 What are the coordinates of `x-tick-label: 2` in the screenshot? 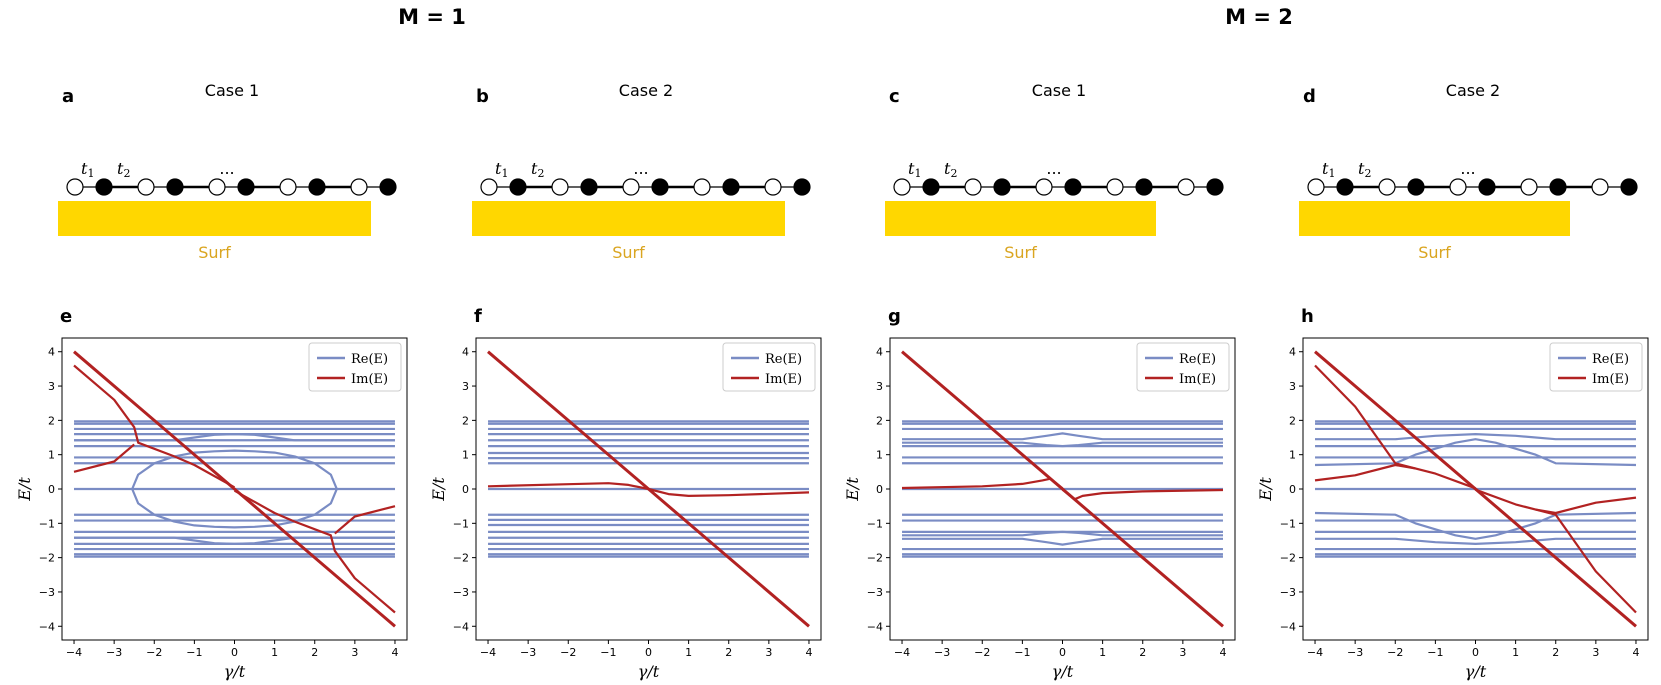 It's located at (314, 652).